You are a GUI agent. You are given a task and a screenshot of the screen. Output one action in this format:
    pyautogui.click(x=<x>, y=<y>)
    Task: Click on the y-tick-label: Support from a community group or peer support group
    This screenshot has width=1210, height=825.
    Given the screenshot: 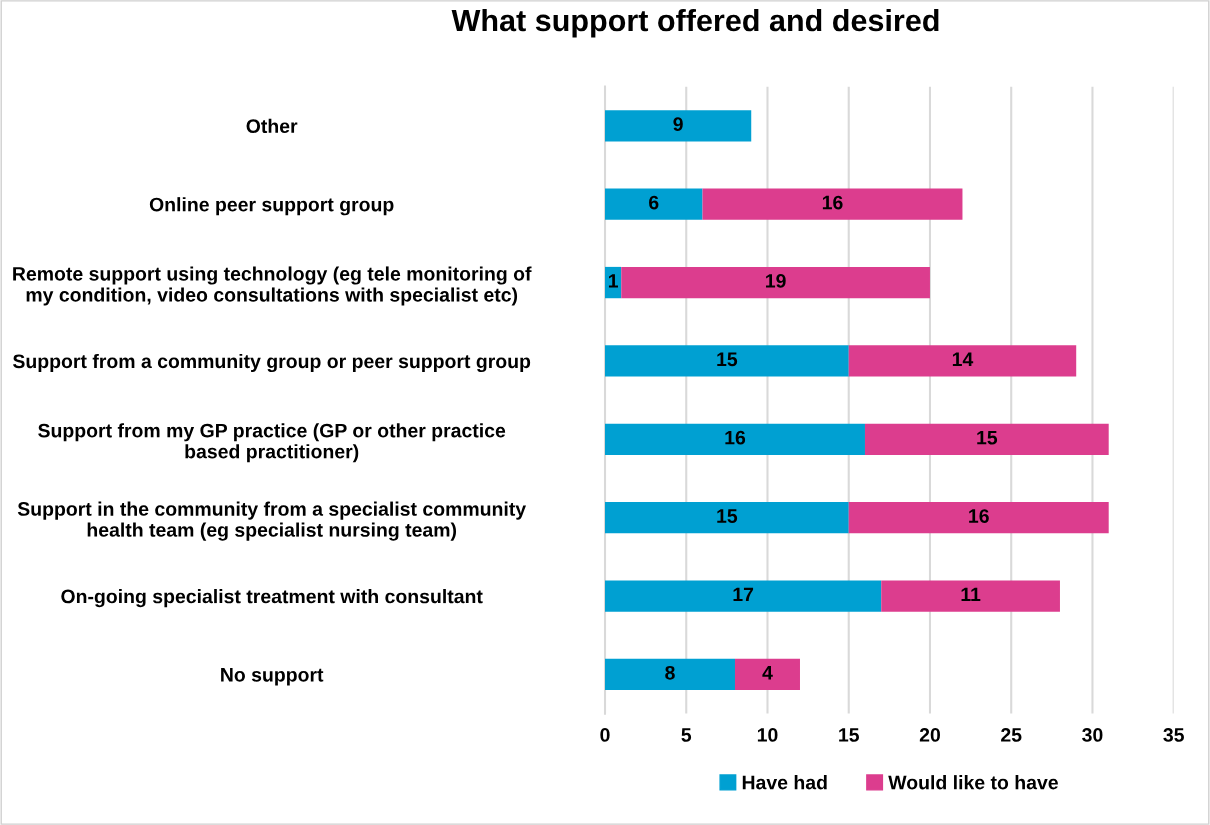 What is the action you would take?
    pyautogui.click(x=271, y=363)
    